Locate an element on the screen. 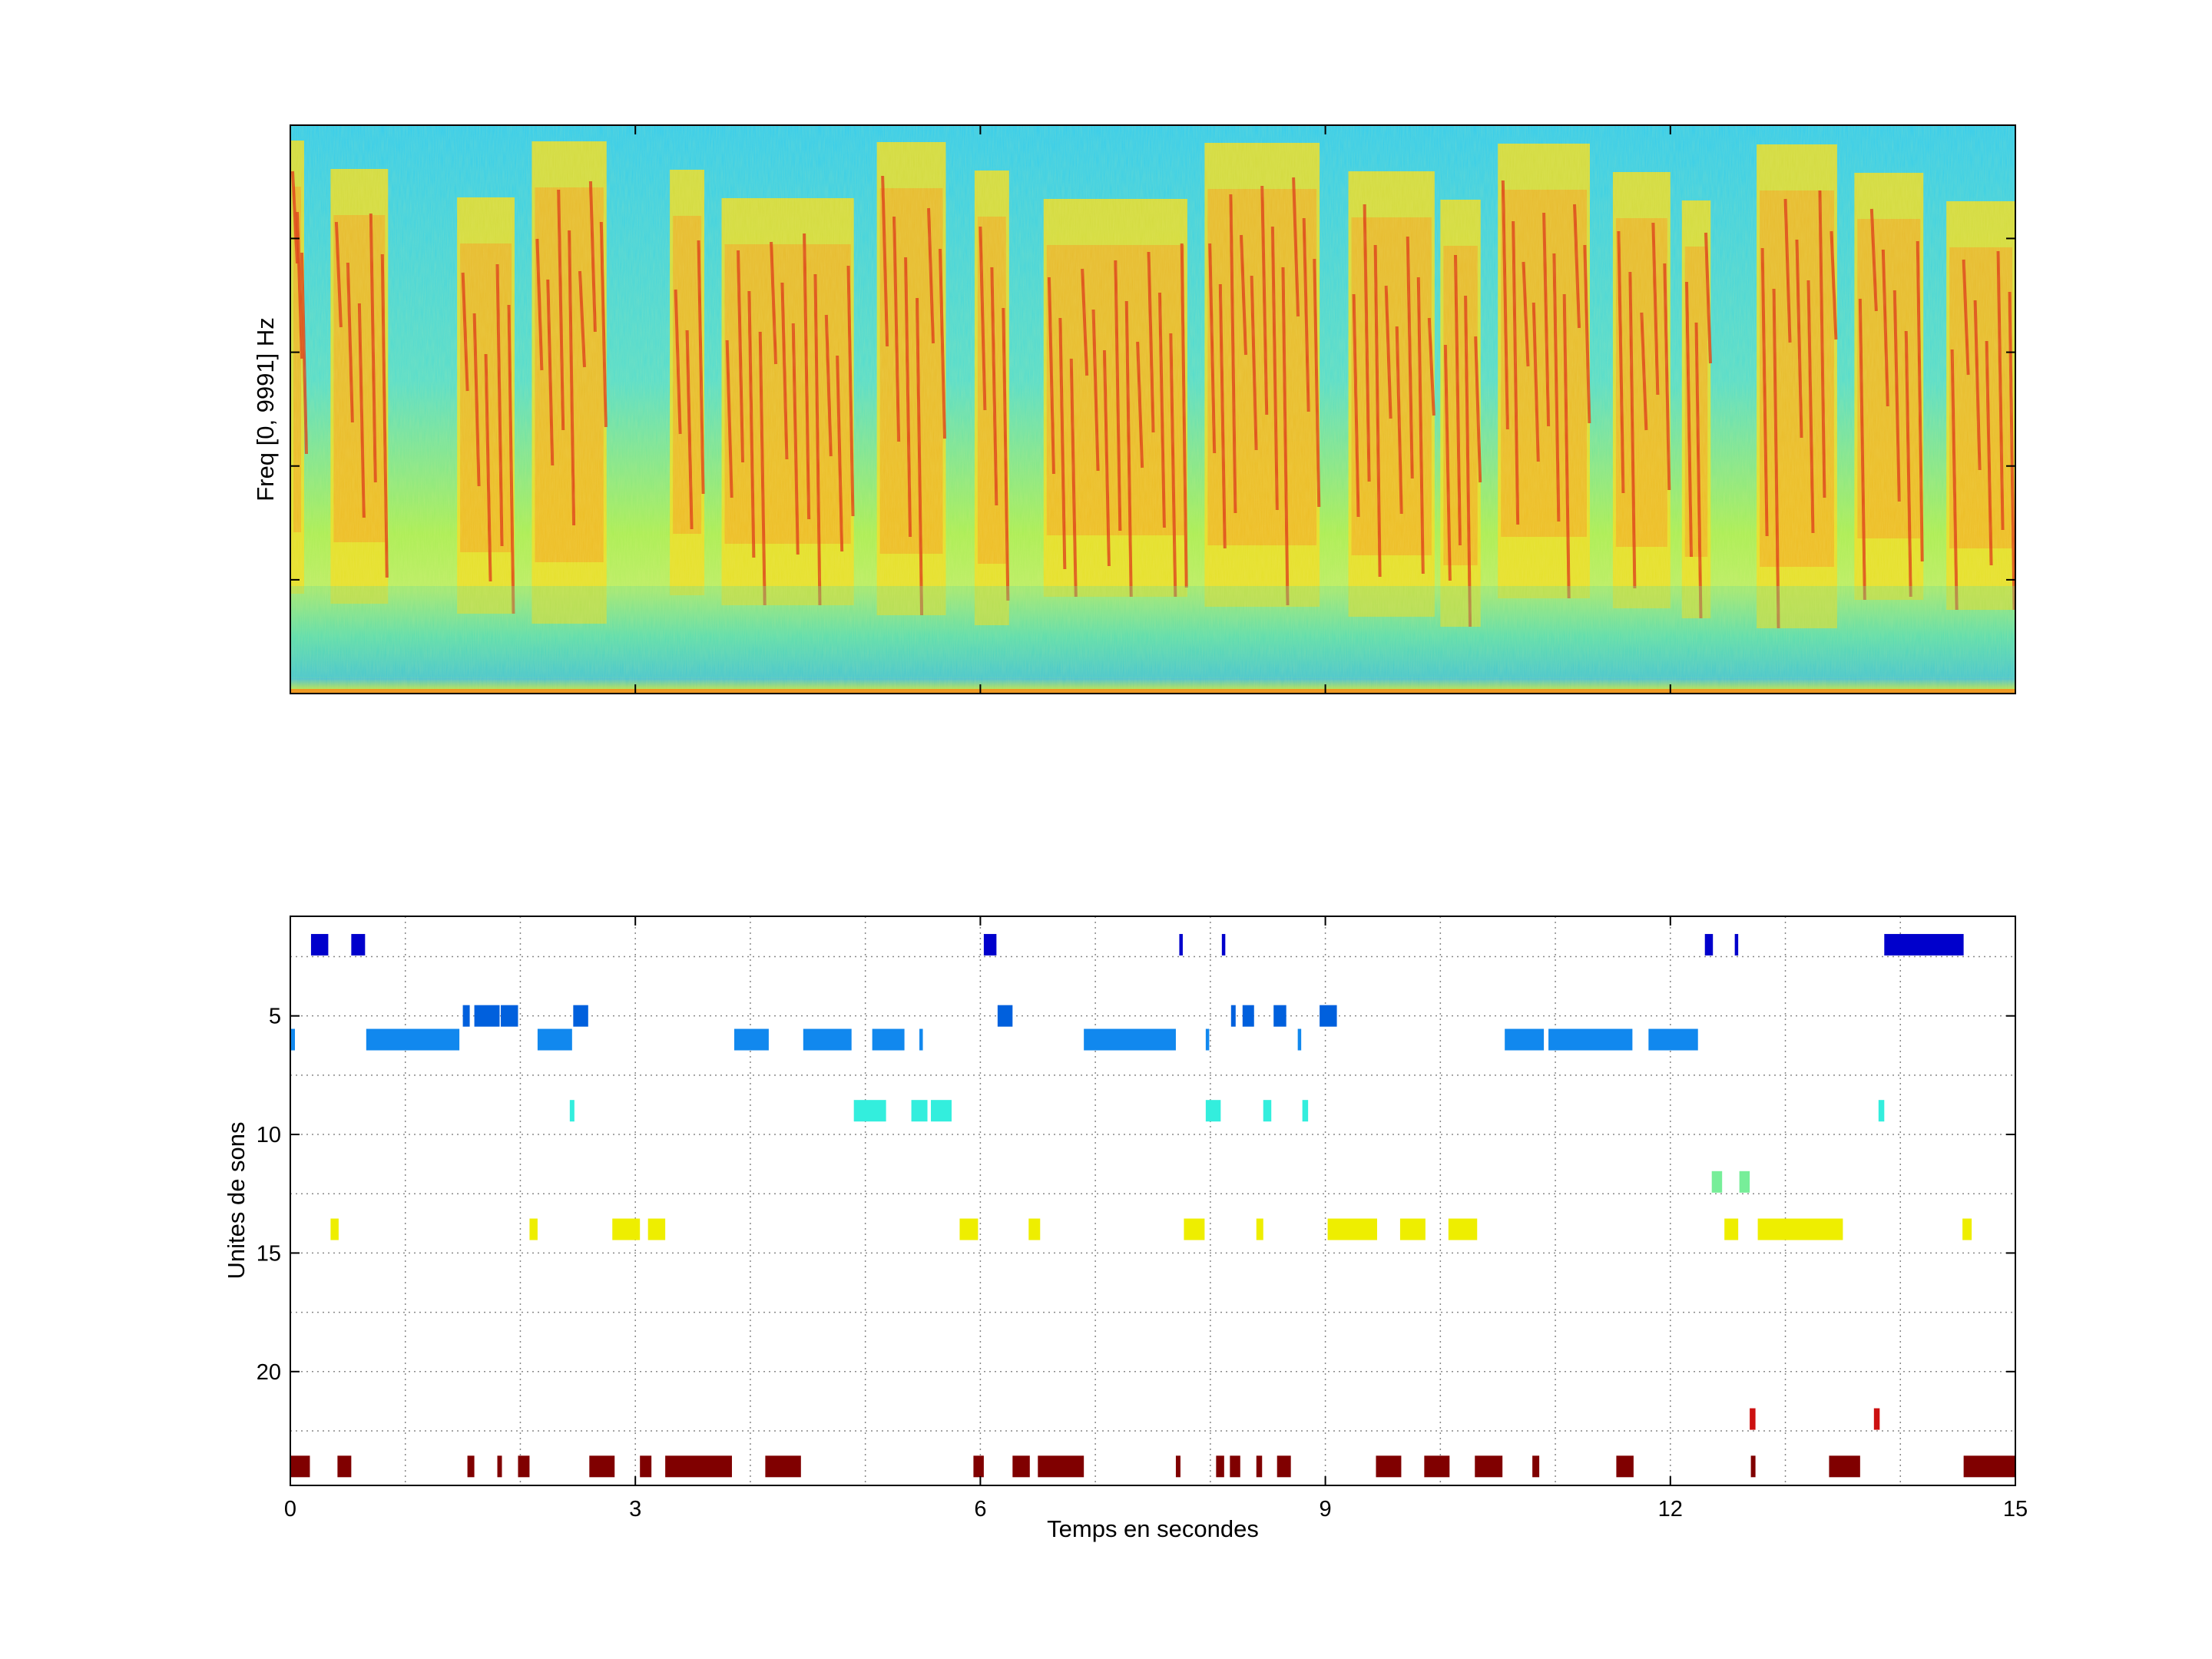 The height and width of the screenshot is (1659, 2212). x-tick-label: 9 is located at coordinates (1326, 1510).